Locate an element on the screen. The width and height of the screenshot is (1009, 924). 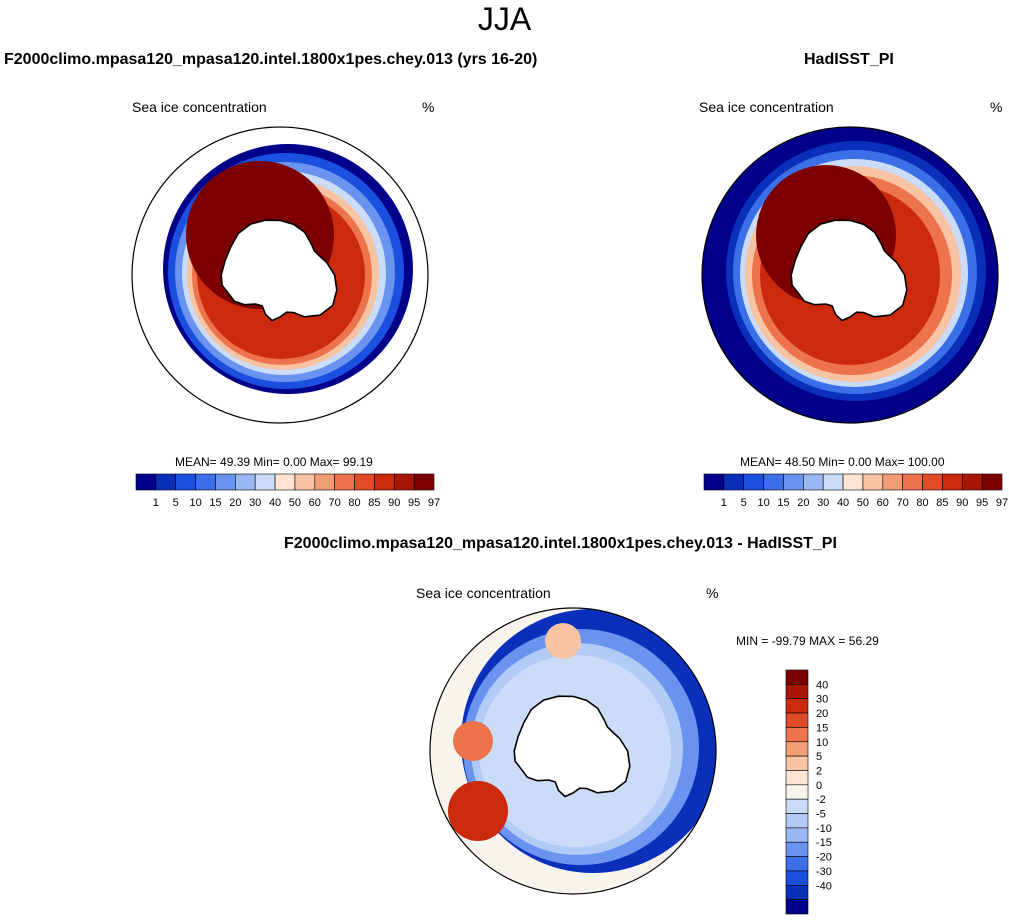
cb3-level-4: 10 is located at coordinates (822, 743).